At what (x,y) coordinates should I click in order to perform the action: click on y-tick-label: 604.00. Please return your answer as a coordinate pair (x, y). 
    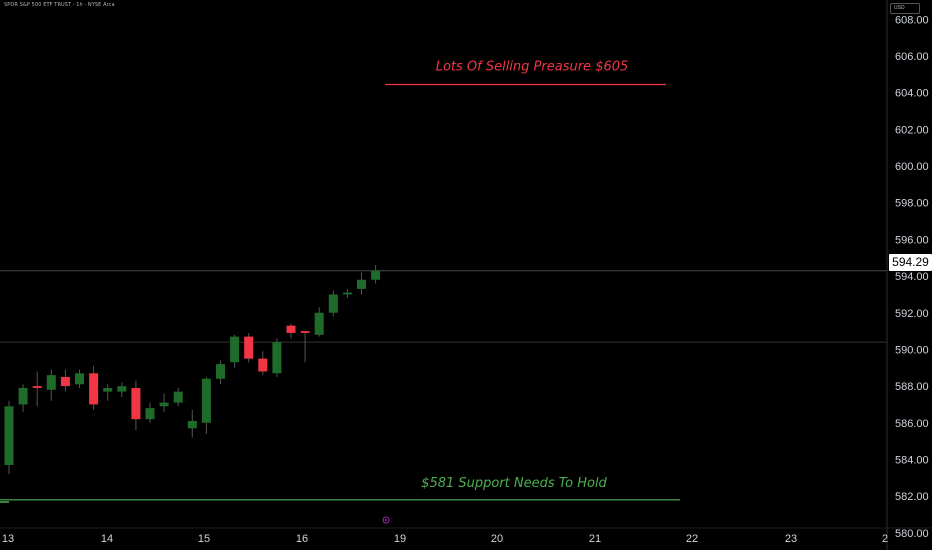
    Looking at the image, I should click on (912, 94).